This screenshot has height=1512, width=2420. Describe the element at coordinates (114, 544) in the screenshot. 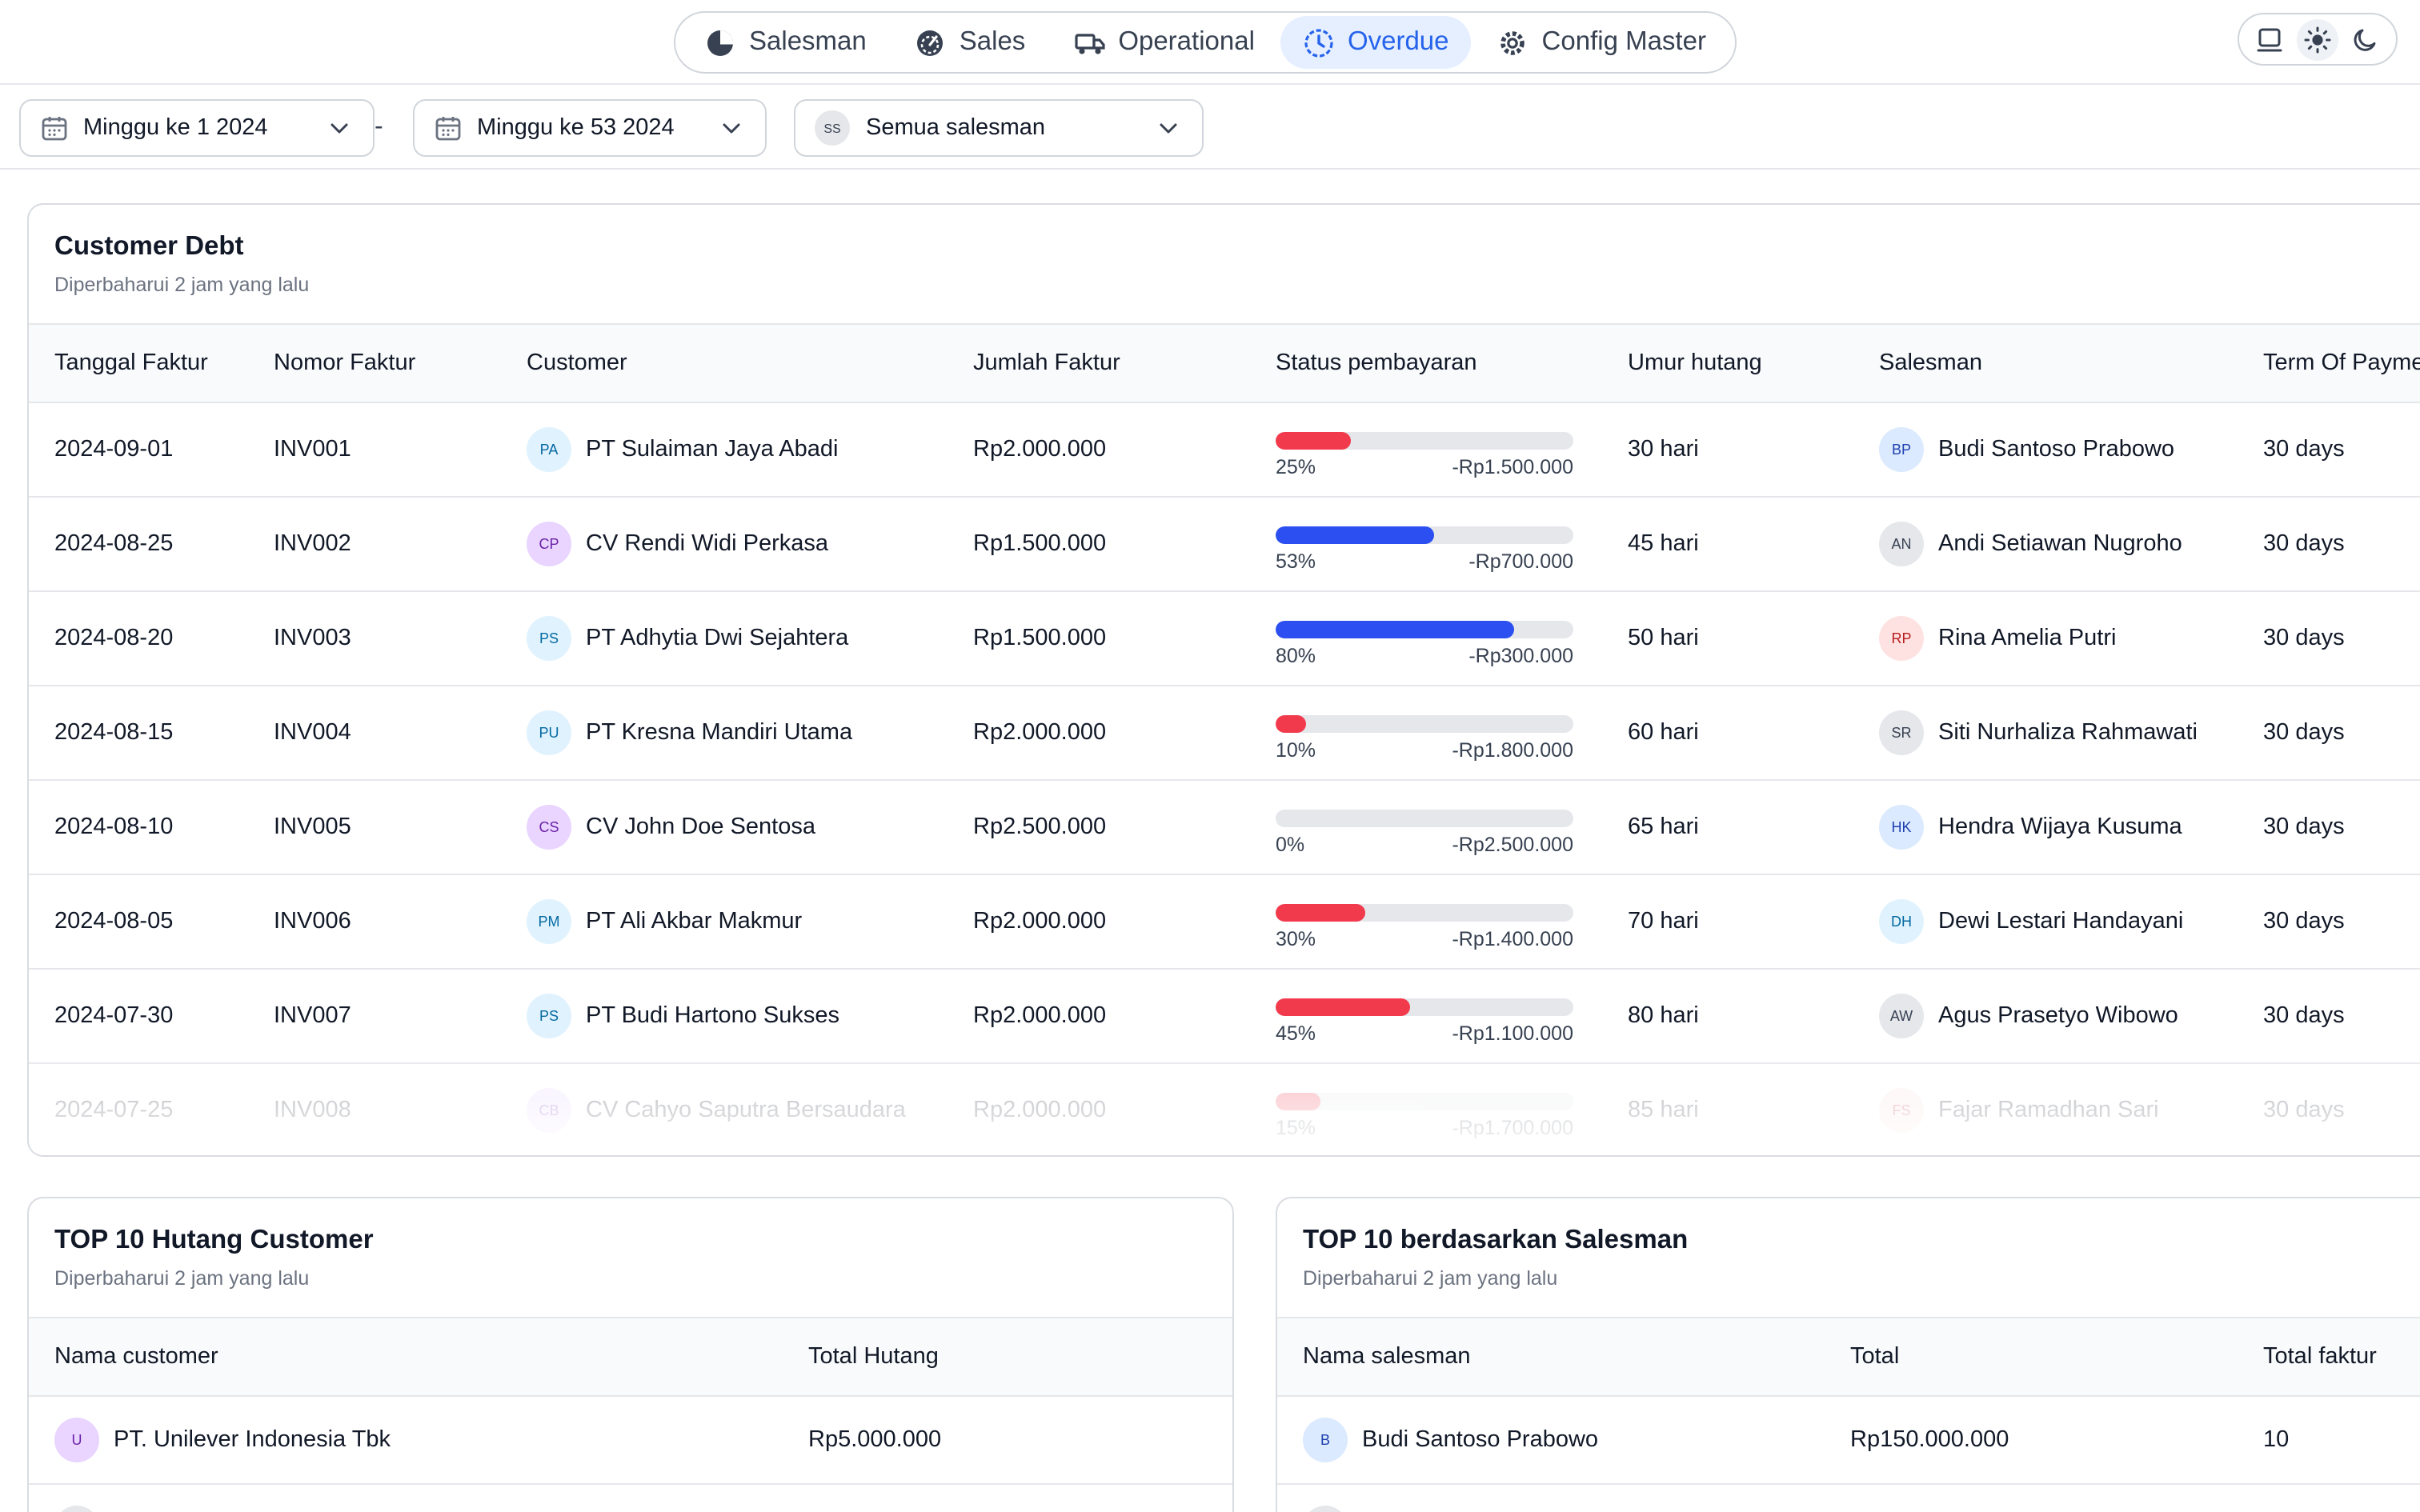

I see `invoice-date: 2024-08-25` at that location.